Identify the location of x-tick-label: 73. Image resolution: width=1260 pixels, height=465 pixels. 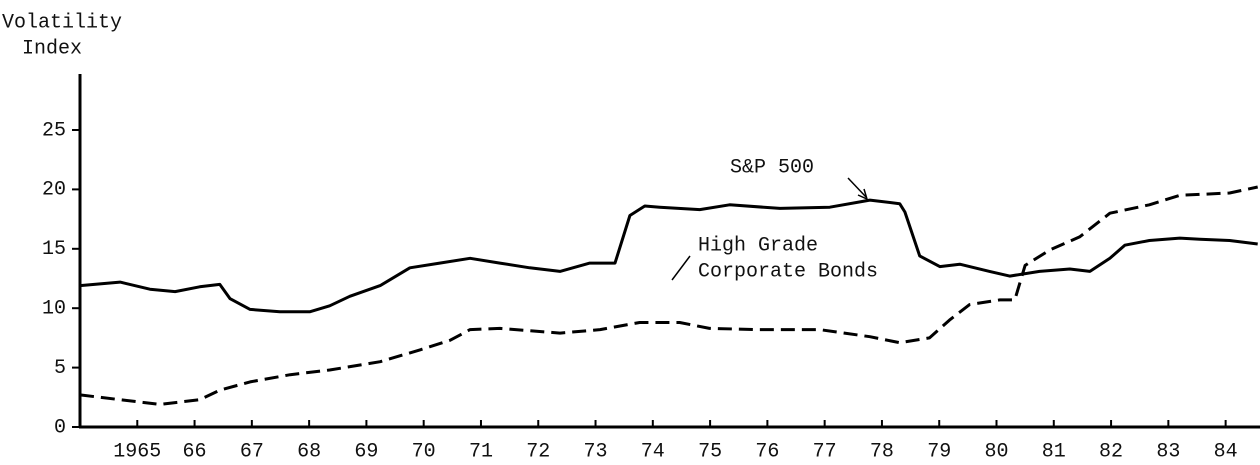
(596, 451).